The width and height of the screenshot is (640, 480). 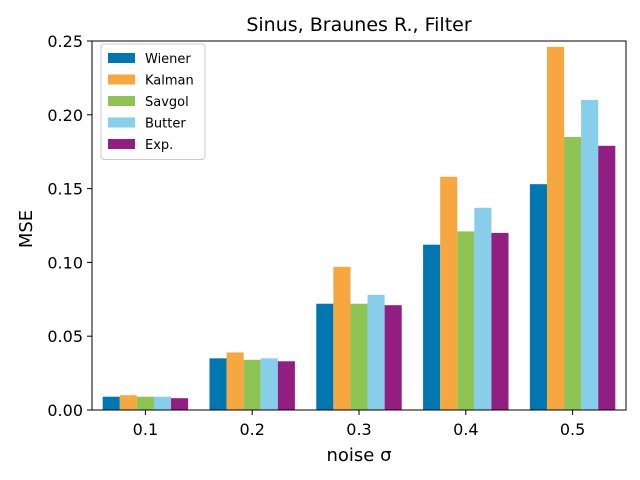 I want to click on x-tick-label: 0.1, so click(x=145, y=429).